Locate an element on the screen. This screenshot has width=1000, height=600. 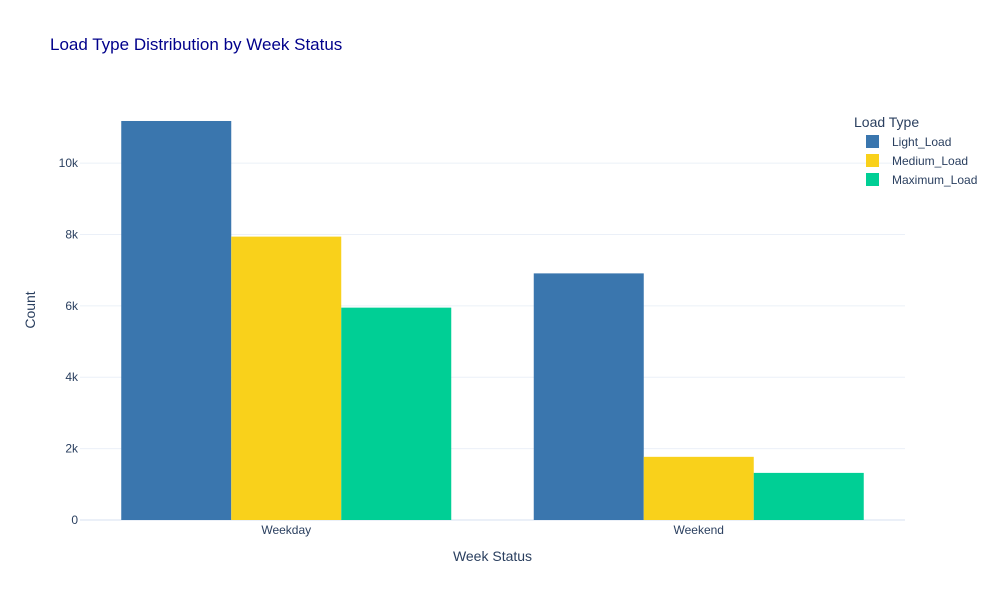
legend-swatch-light-load is located at coordinates (872, 141).